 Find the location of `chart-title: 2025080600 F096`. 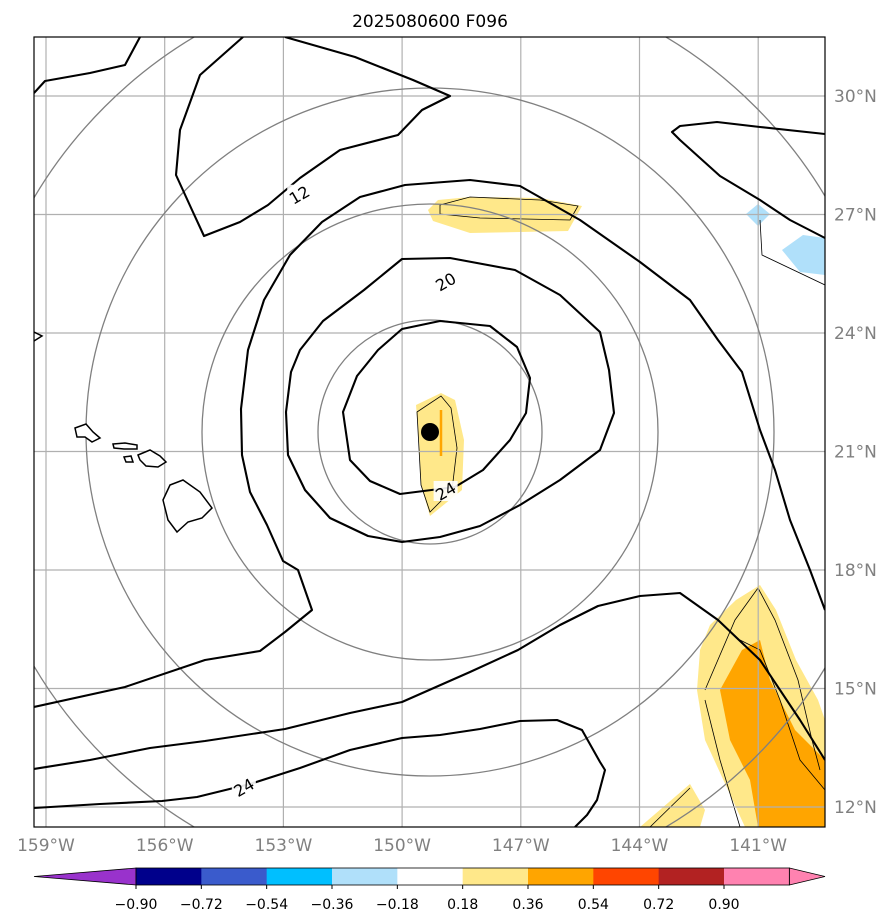

chart-title: 2025080600 F096 is located at coordinates (430, 22).